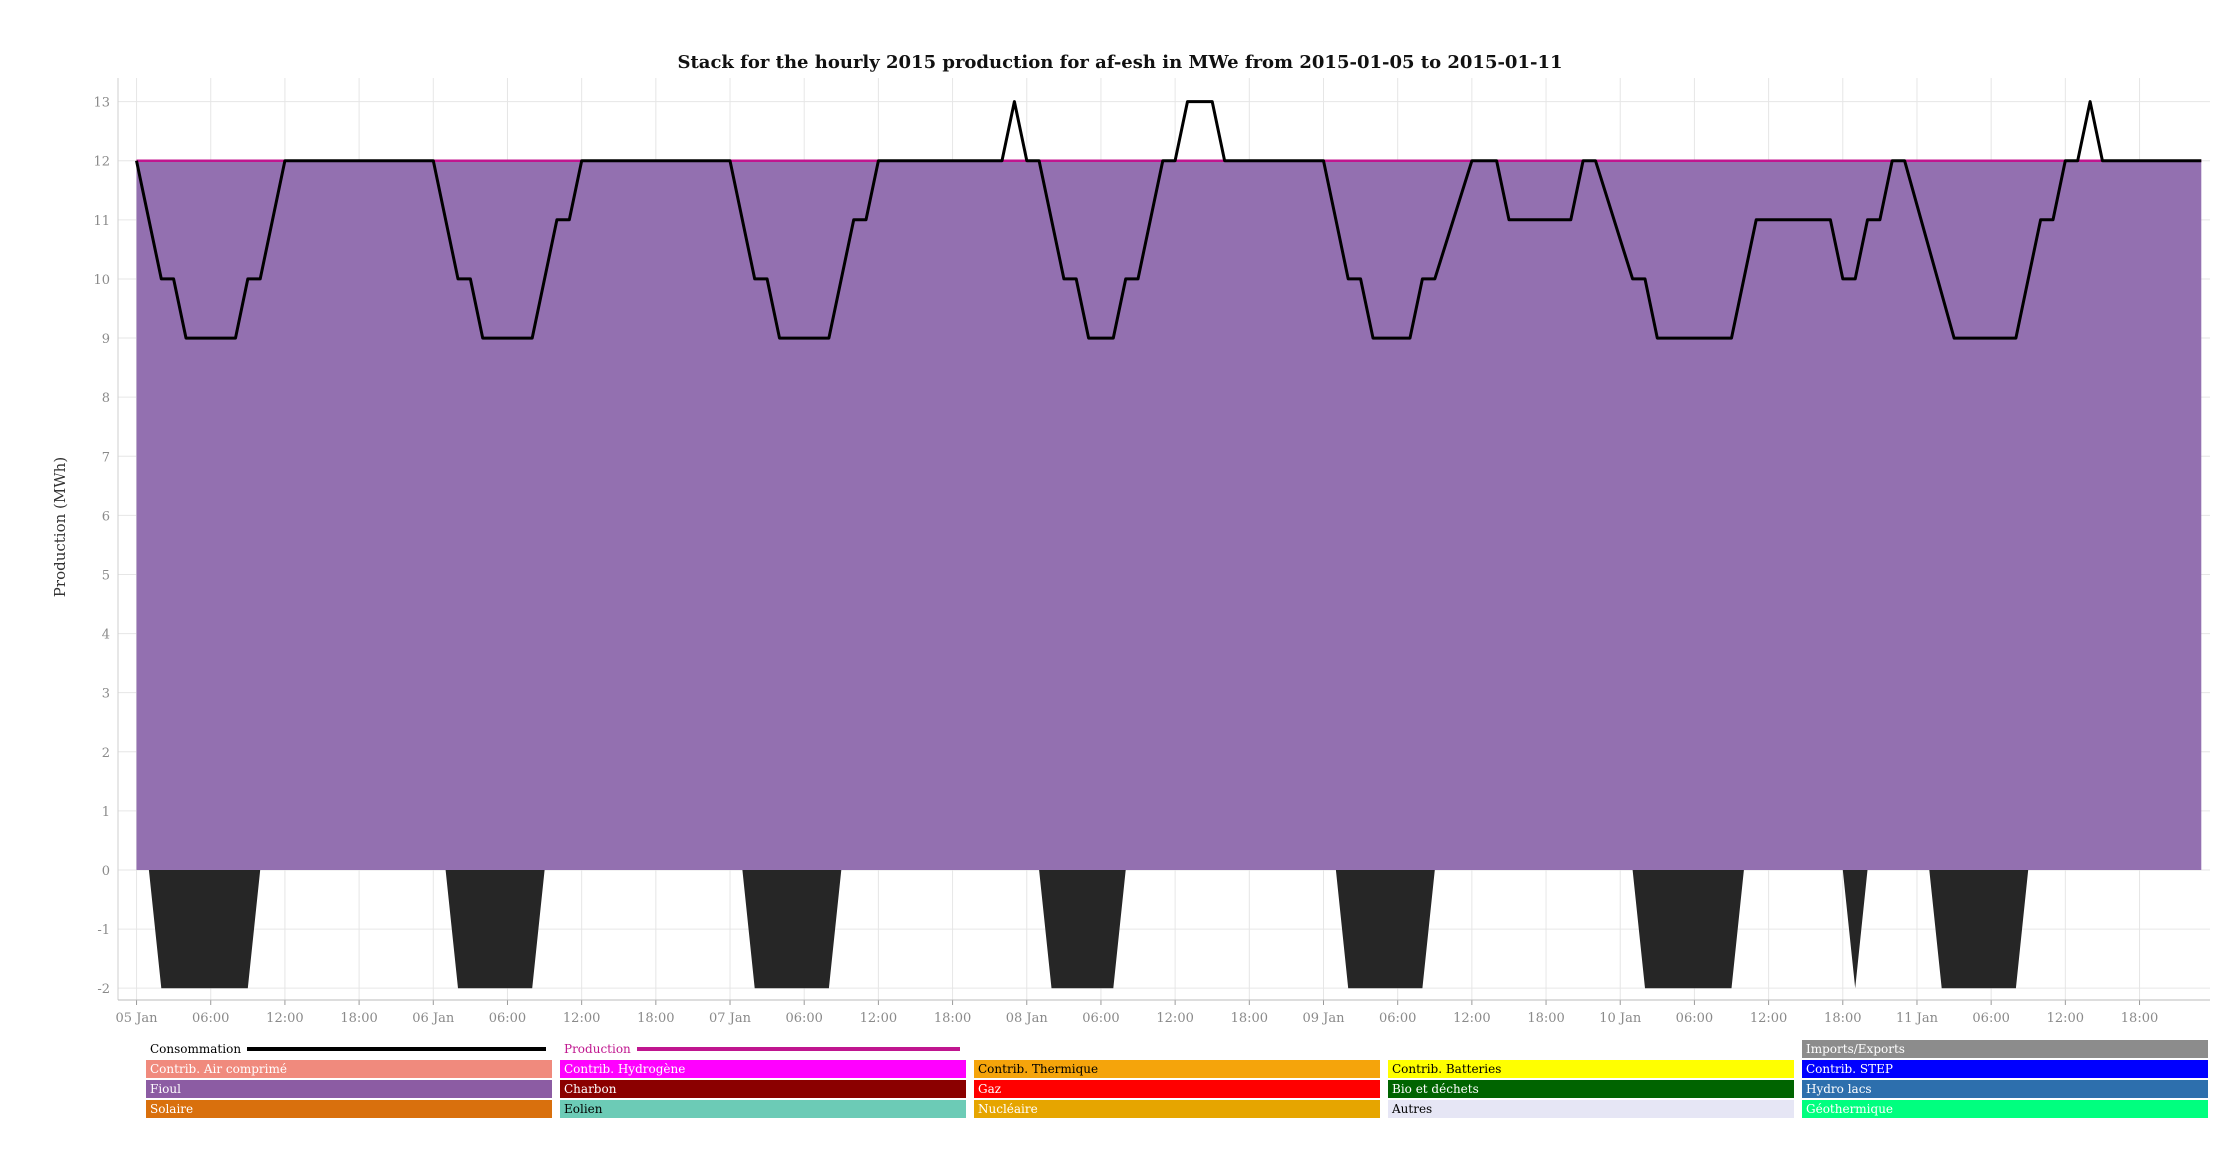 The height and width of the screenshot is (1160, 2240). What do you see at coordinates (763, 1109) in the screenshot?
I see `legend-entry: Eolien` at bounding box center [763, 1109].